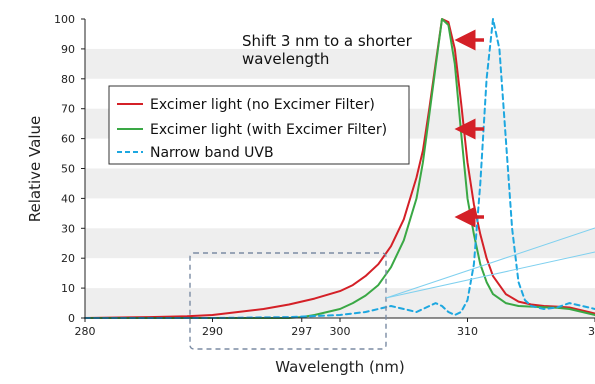 This screenshot has width=595, height=384. Describe the element at coordinates (35, 169) in the screenshot. I see `y-axis-title: Relative Value` at that location.